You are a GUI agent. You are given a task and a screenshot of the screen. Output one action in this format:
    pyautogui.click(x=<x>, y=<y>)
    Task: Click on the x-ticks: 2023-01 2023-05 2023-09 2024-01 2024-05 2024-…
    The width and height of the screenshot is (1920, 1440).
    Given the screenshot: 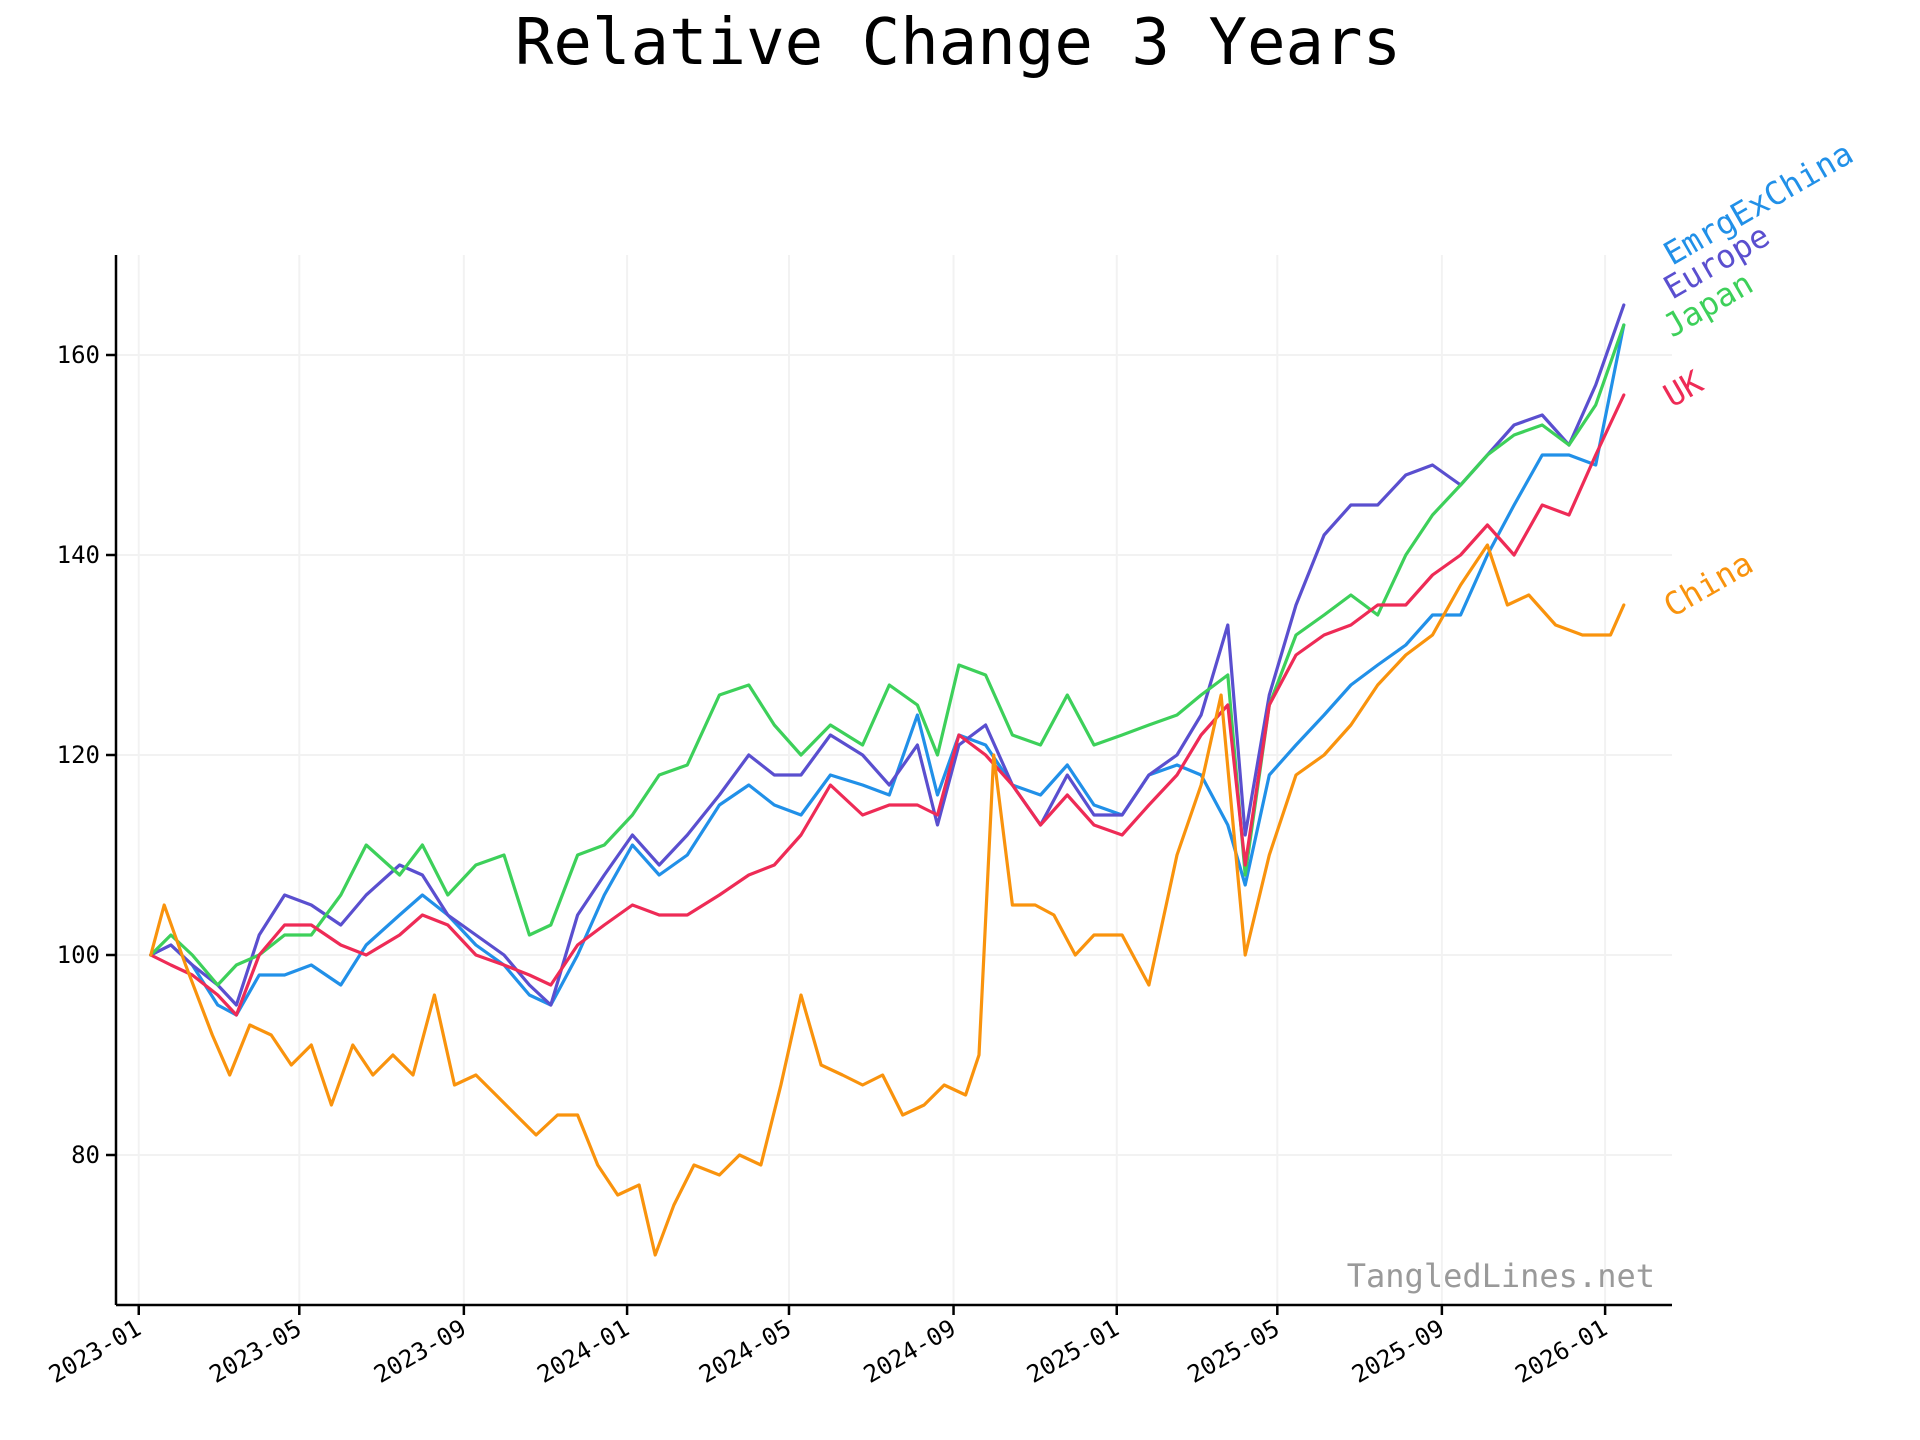 What is the action you would take?
    pyautogui.click(x=828, y=1347)
    